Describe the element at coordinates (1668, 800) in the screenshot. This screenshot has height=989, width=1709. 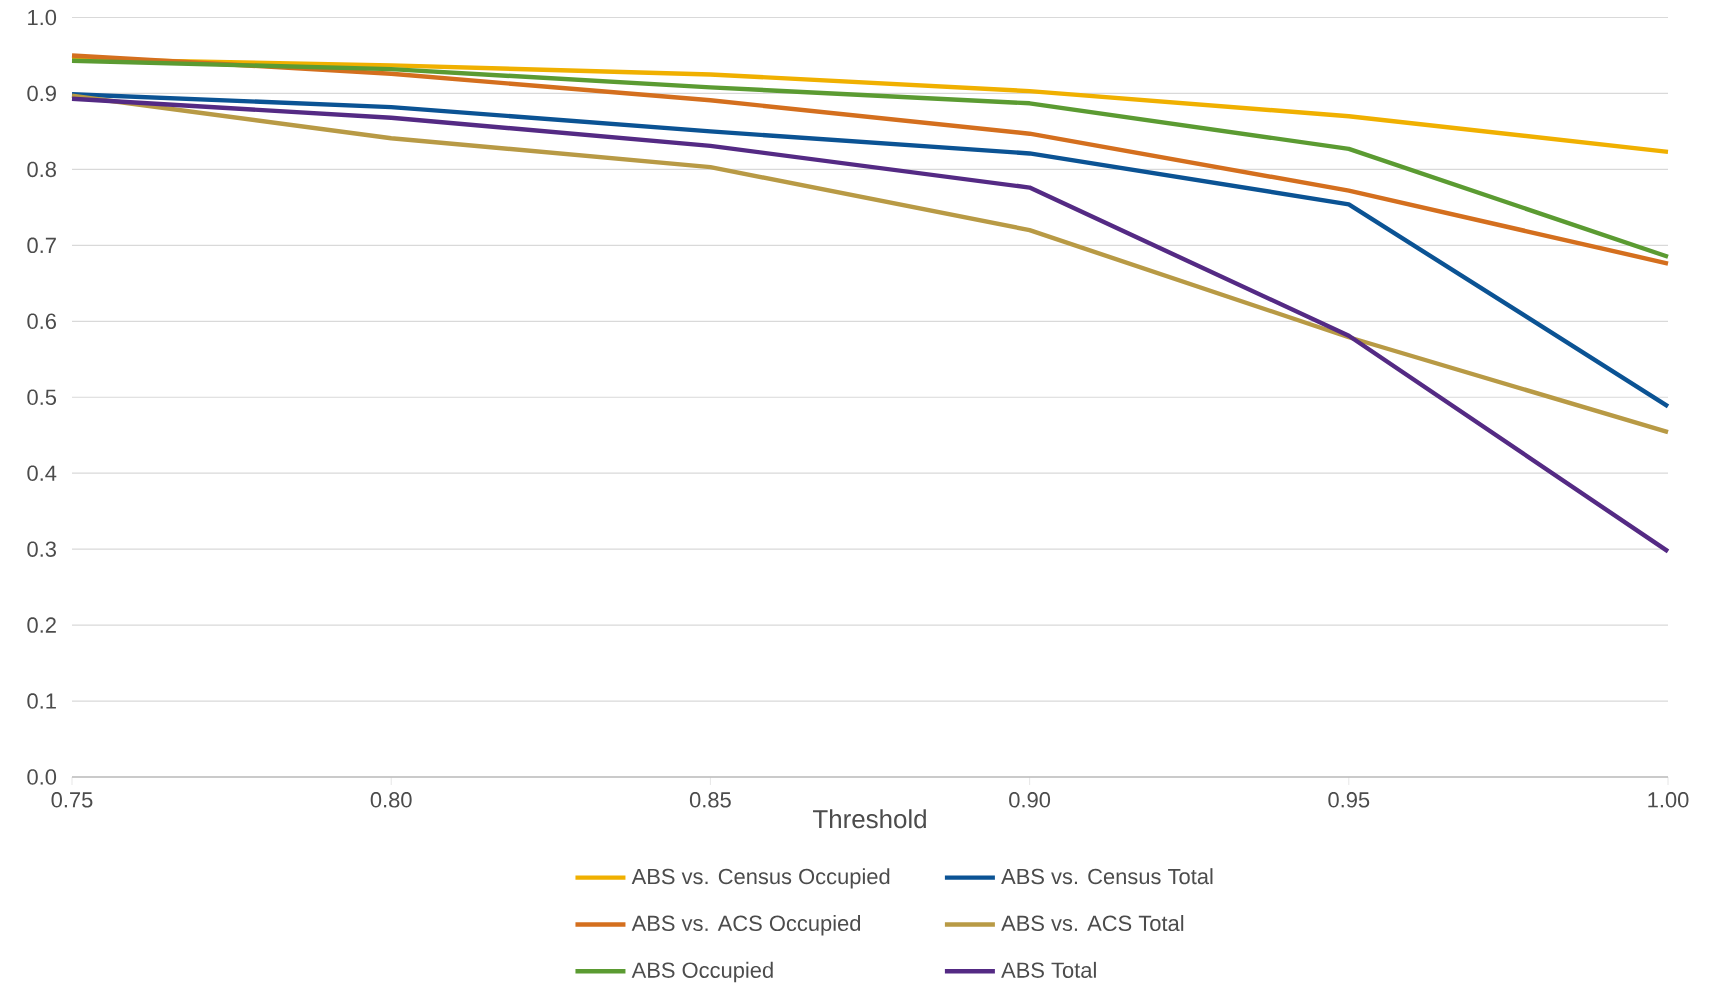
I see `x-tick-label: 1.00` at that location.